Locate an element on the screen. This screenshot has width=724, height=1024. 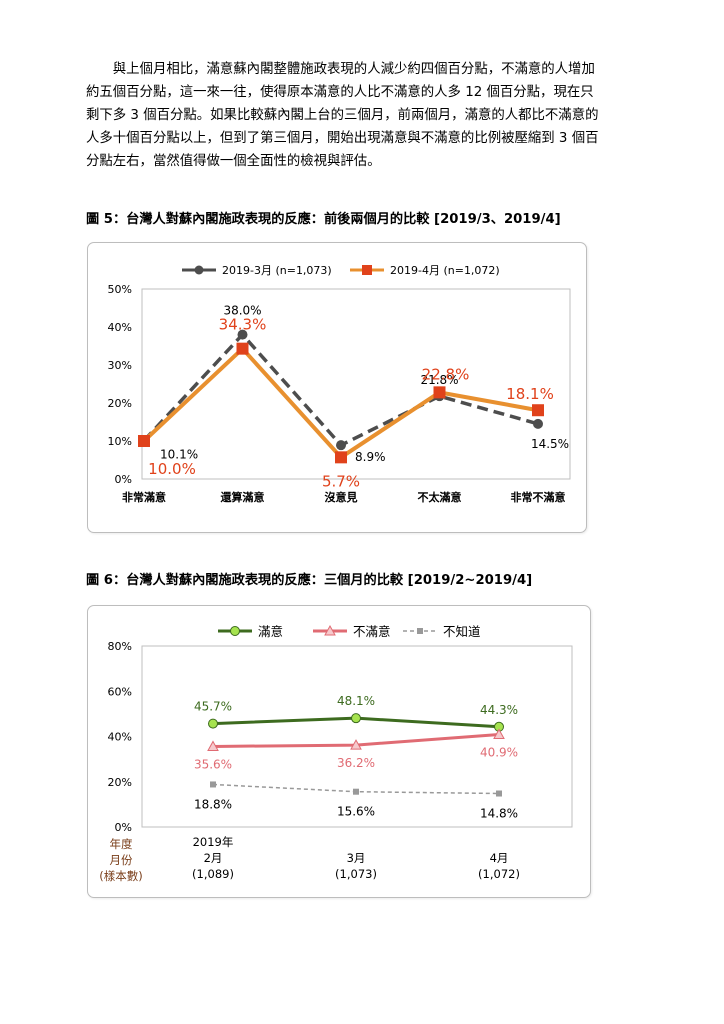
x-tick-label: (1,072) is located at coordinates (499, 874).